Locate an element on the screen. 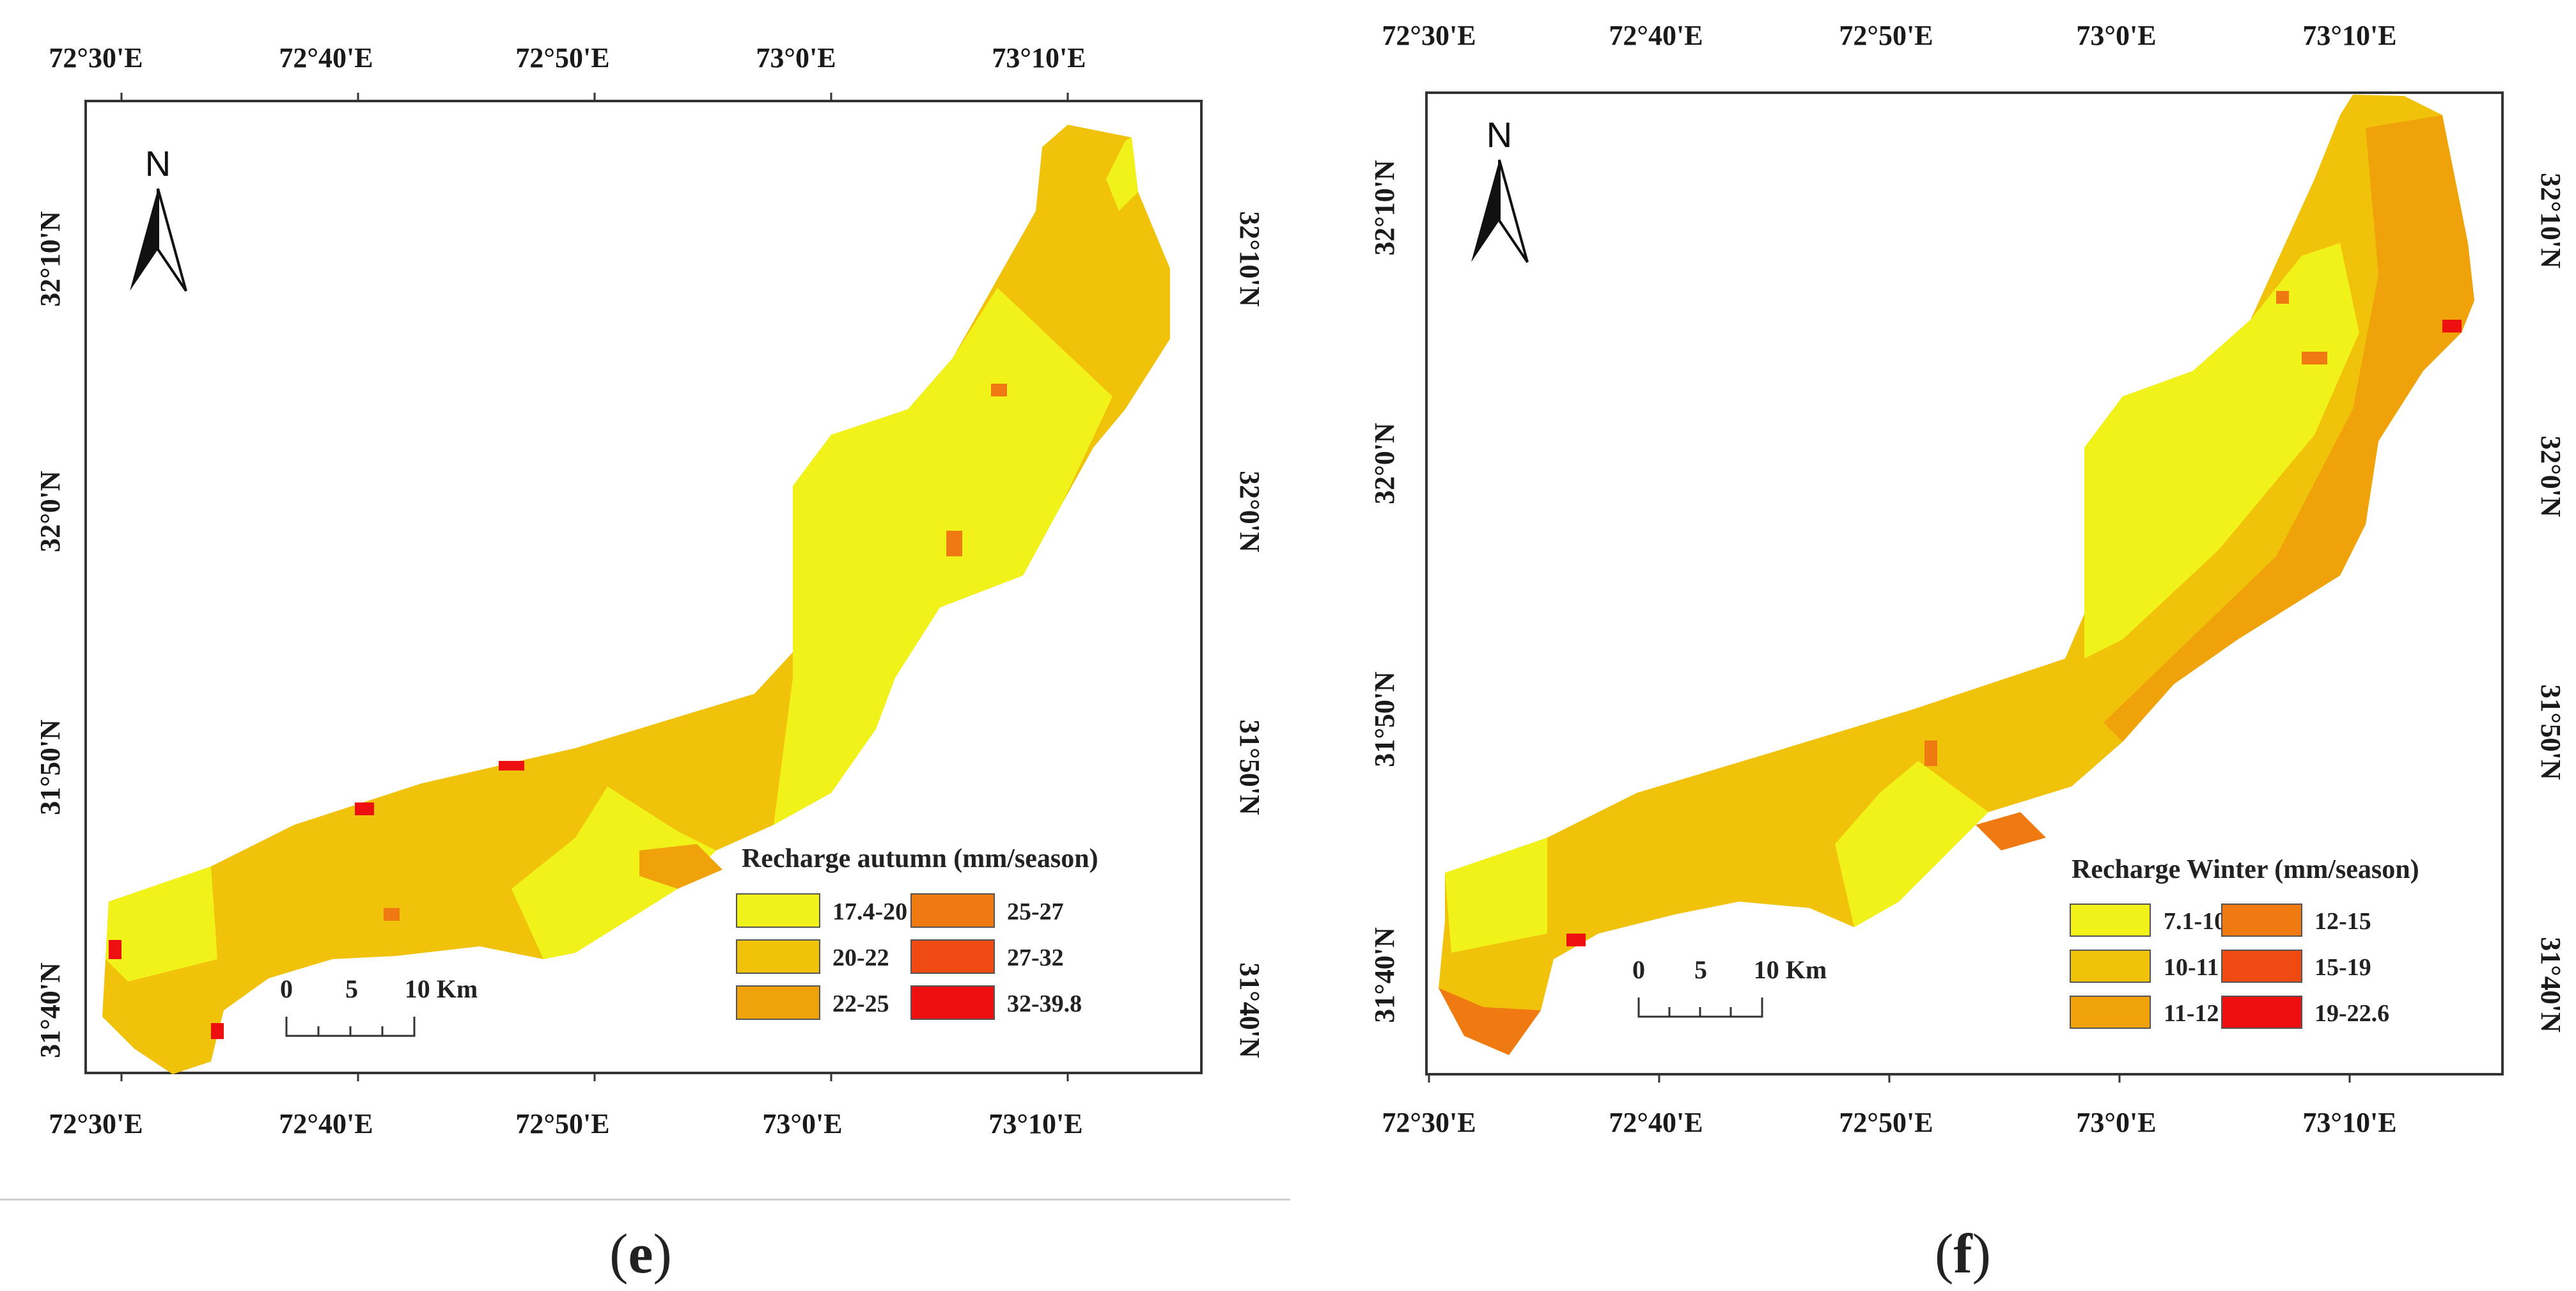 Image resolution: width=2576 pixels, height=1291 pixels. legend-label: 19-22.6 is located at coordinates (2351, 1013).